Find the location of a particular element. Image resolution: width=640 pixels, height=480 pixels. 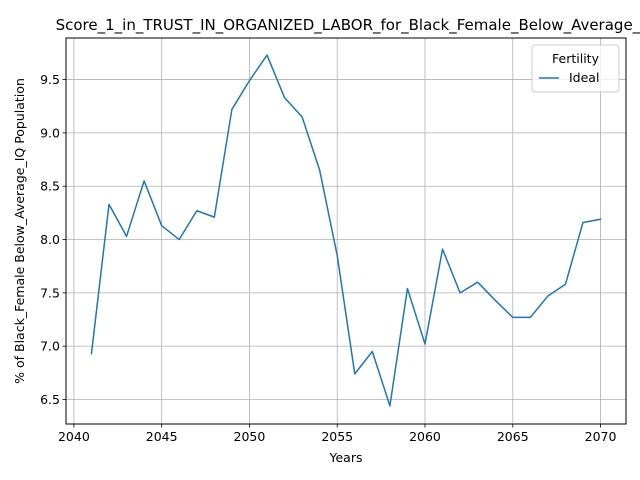

y-tick-label: 7.0 is located at coordinates (50, 346).